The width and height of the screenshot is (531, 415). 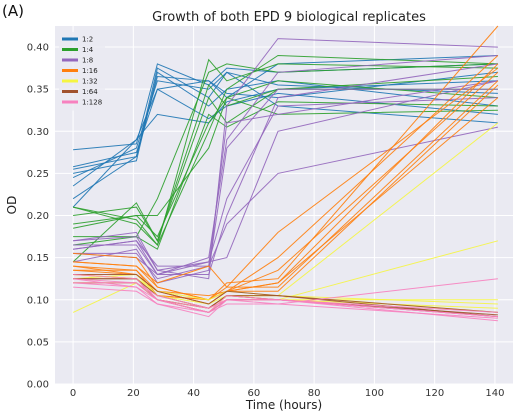 What do you see at coordinates (12, 205) in the screenshot?
I see `y-axis-label: OD` at bounding box center [12, 205].